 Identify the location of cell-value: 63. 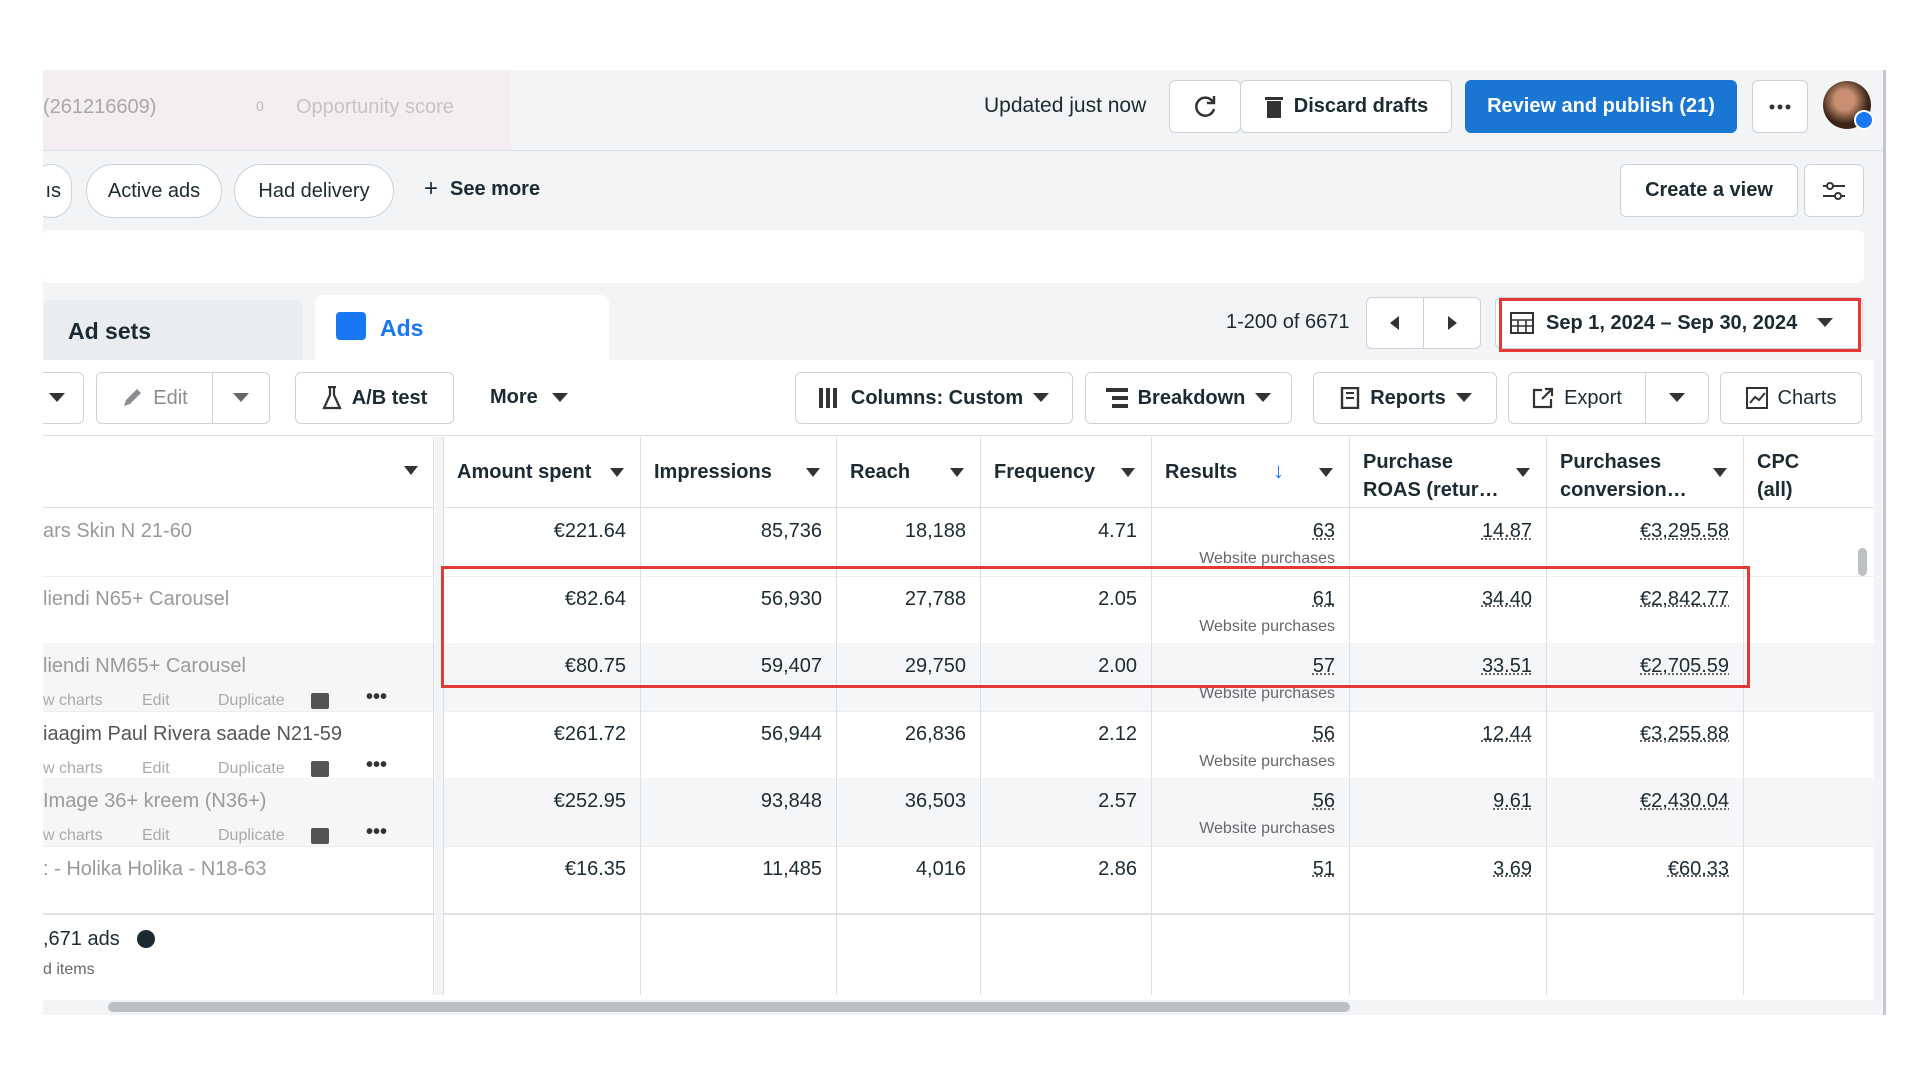
(1323, 531).